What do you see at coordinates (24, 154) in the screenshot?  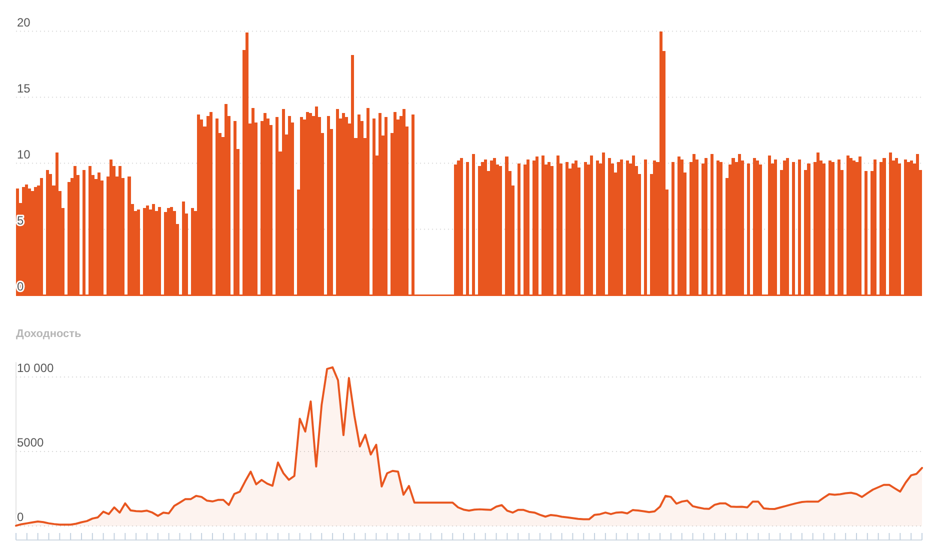 I see `y-tick-label: 10` at bounding box center [24, 154].